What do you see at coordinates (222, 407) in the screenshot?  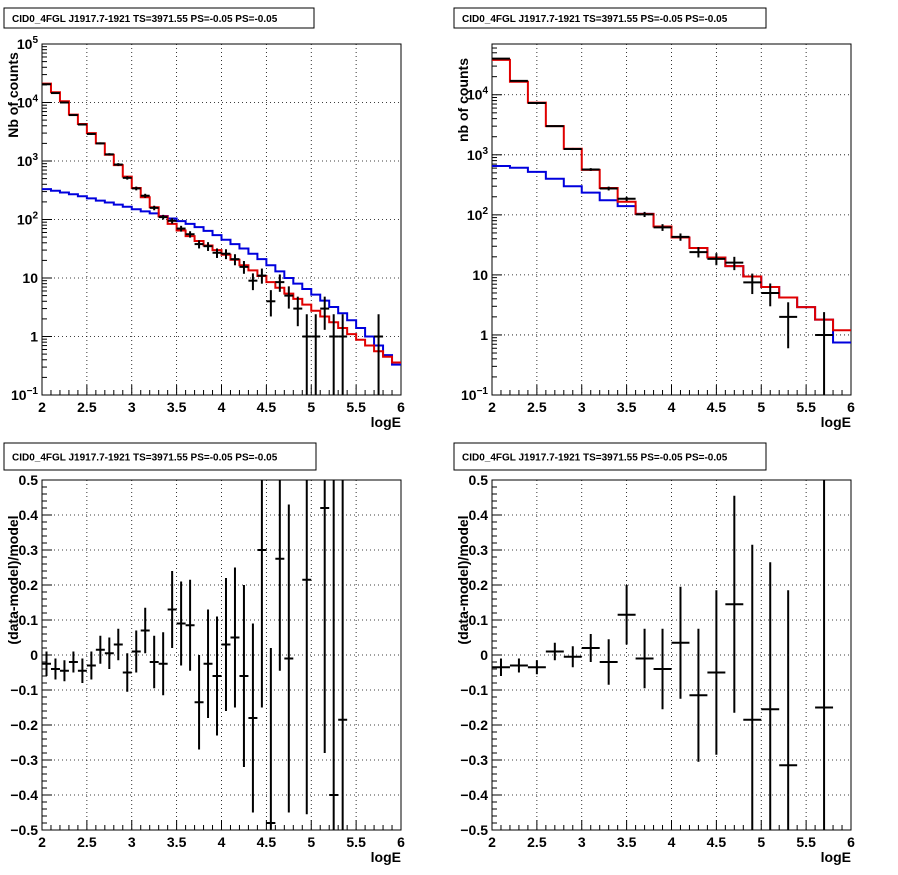 I see `x-tick-label: 4` at bounding box center [222, 407].